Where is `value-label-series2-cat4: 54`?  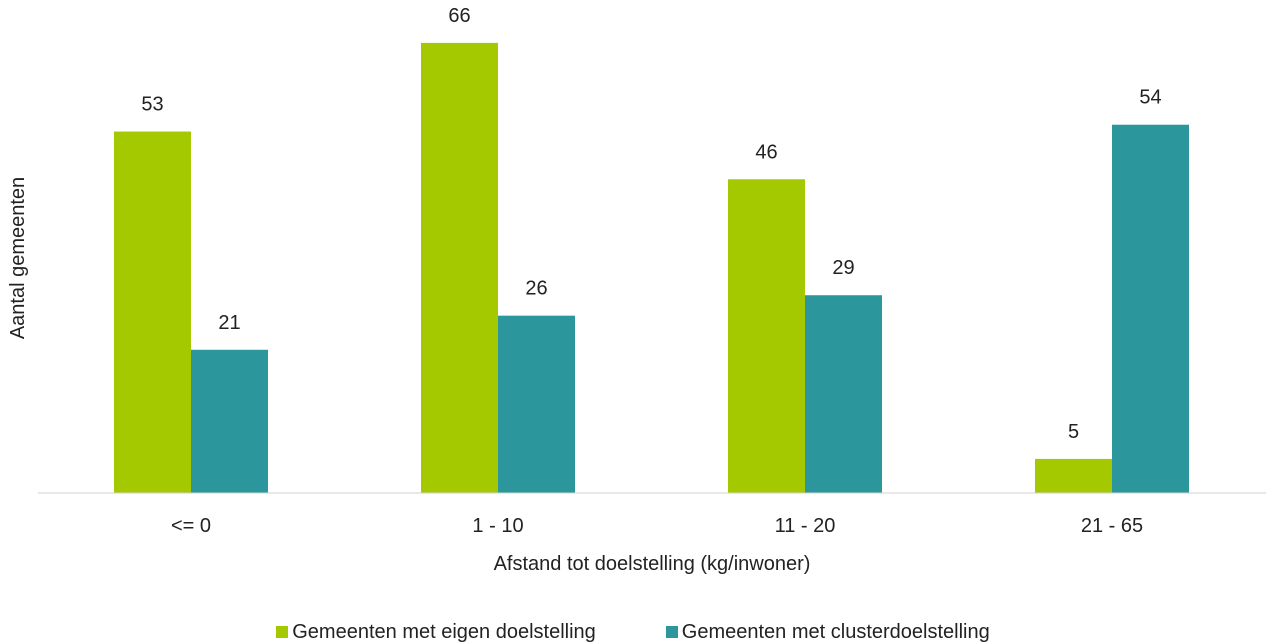 value-label-series2-cat4: 54 is located at coordinates (1150, 98).